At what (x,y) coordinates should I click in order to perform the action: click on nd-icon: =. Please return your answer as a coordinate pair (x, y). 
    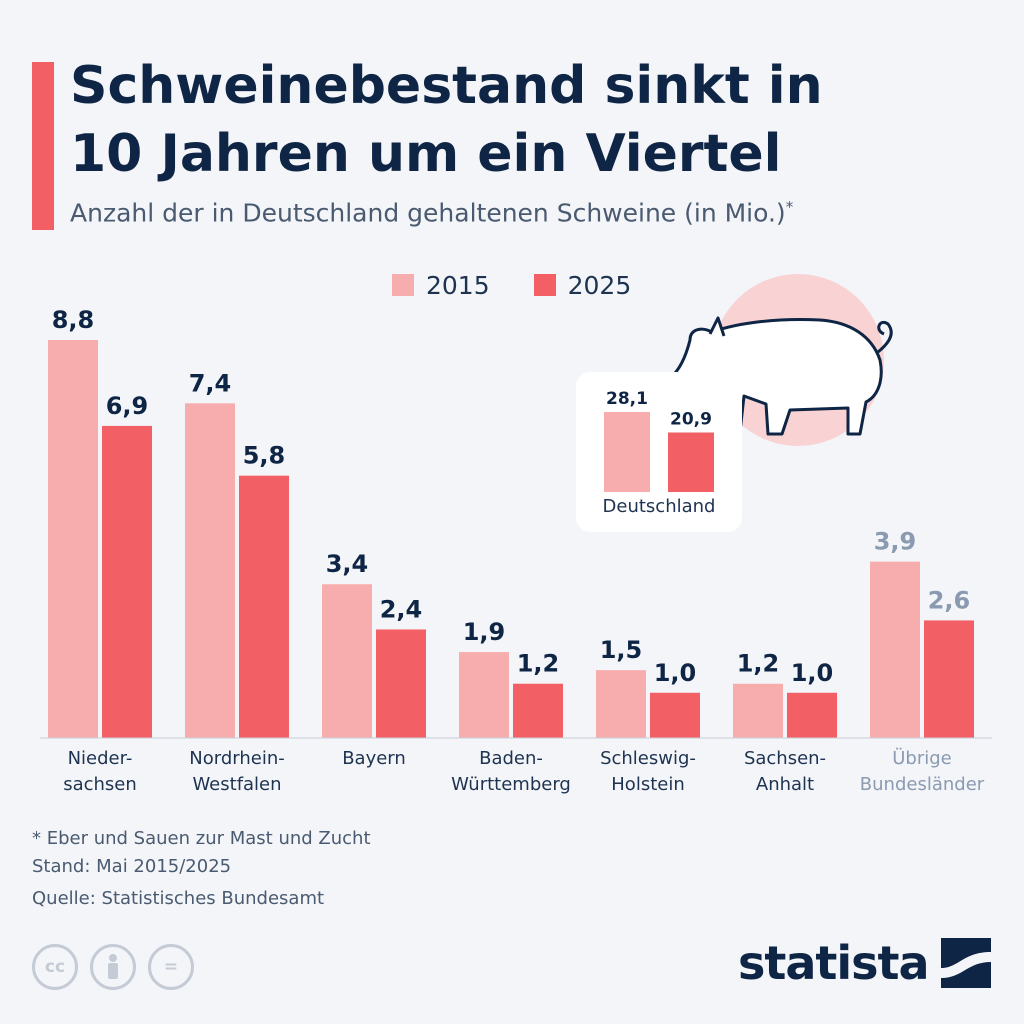
    Looking at the image, I should click on (171, 967).